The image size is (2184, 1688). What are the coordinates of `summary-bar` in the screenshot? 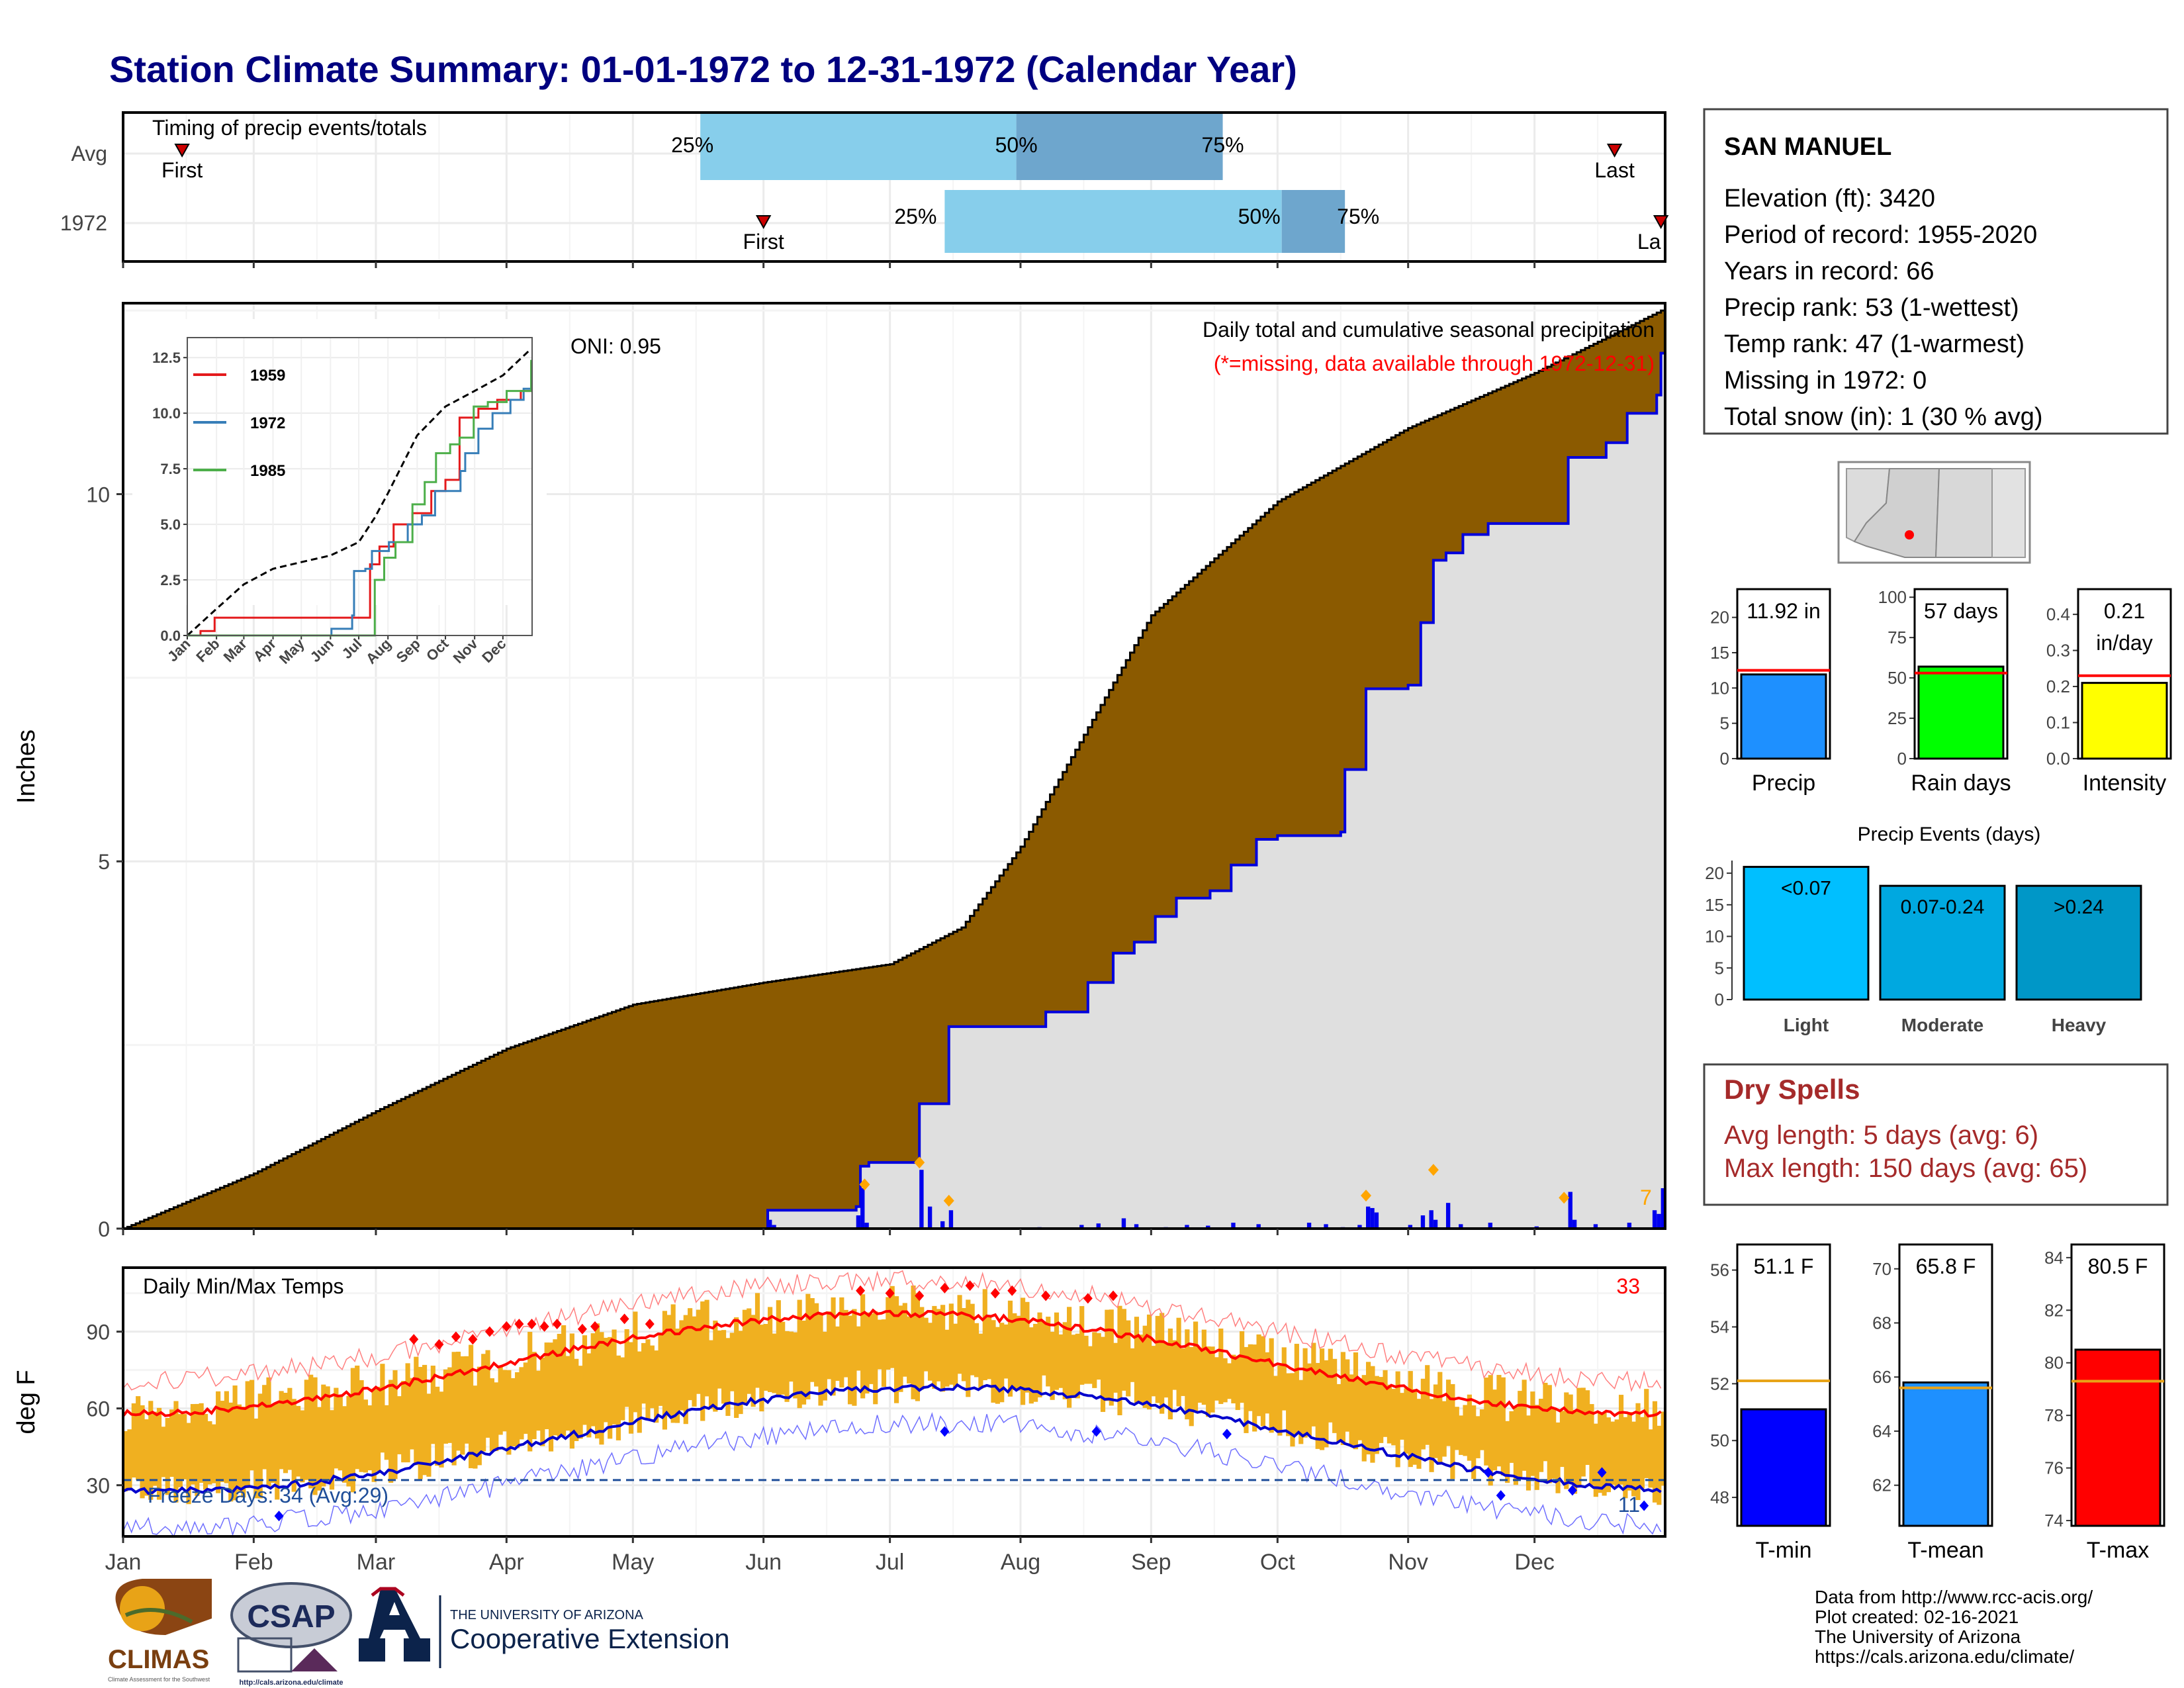 It's located at (1961, 712).